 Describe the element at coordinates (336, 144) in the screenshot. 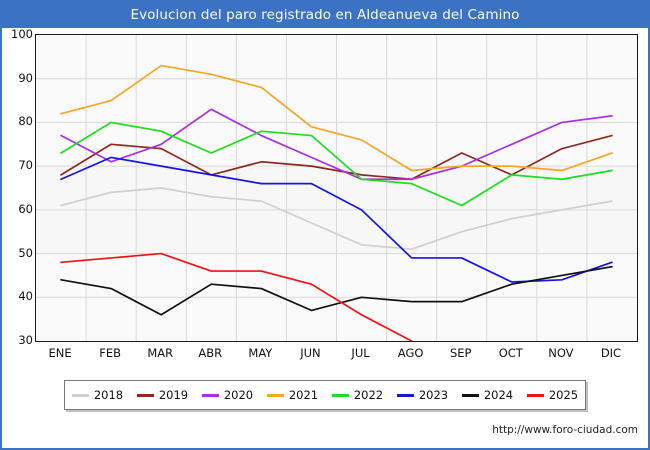

I see `series-line-2020` at that location.